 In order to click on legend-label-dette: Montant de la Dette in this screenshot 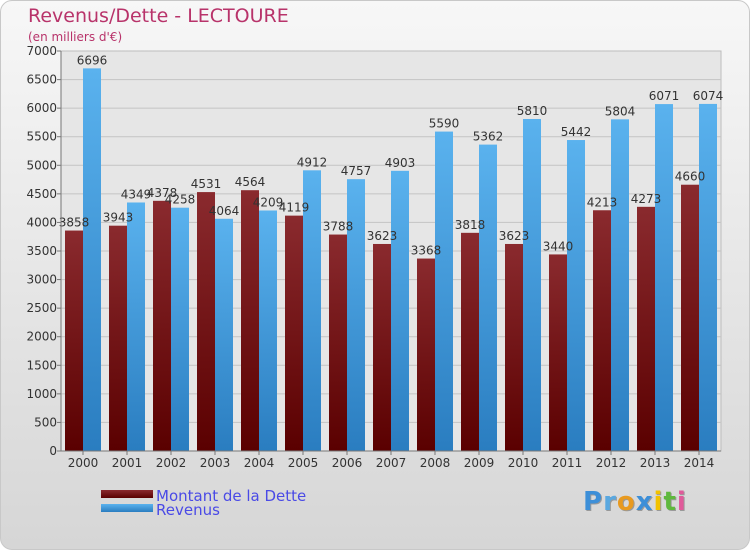, I will do `click(231, 496)`.